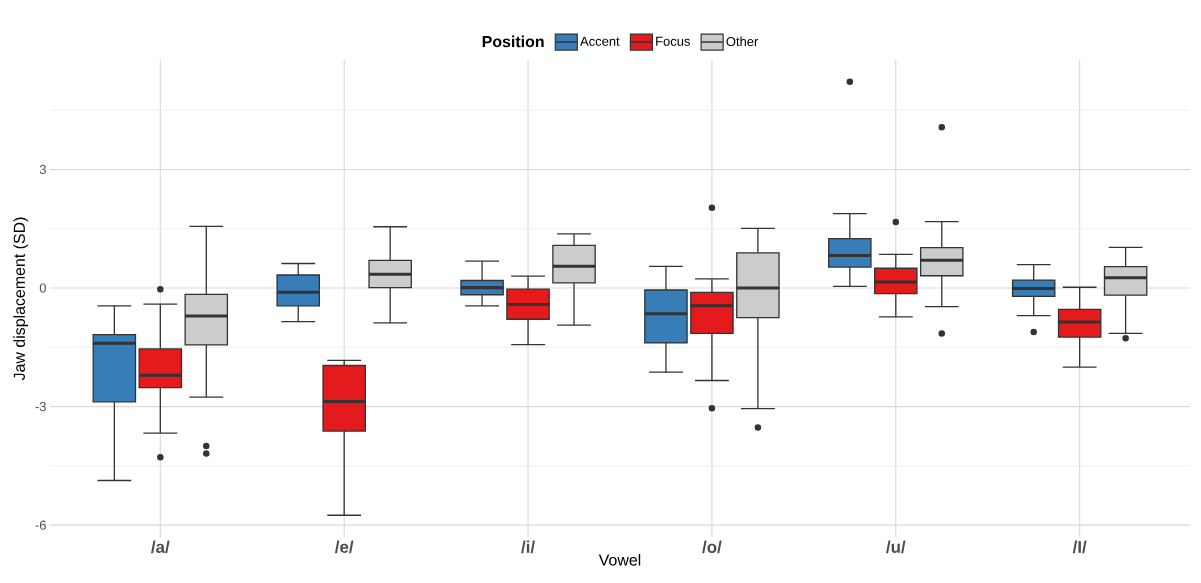 Image resolution: width=1201 pixels, height=583 pixels. What do you see at coordinates (42, 169) in the screenshot?
I see `y-tick-label: 3` at bounding box center [42, 169].